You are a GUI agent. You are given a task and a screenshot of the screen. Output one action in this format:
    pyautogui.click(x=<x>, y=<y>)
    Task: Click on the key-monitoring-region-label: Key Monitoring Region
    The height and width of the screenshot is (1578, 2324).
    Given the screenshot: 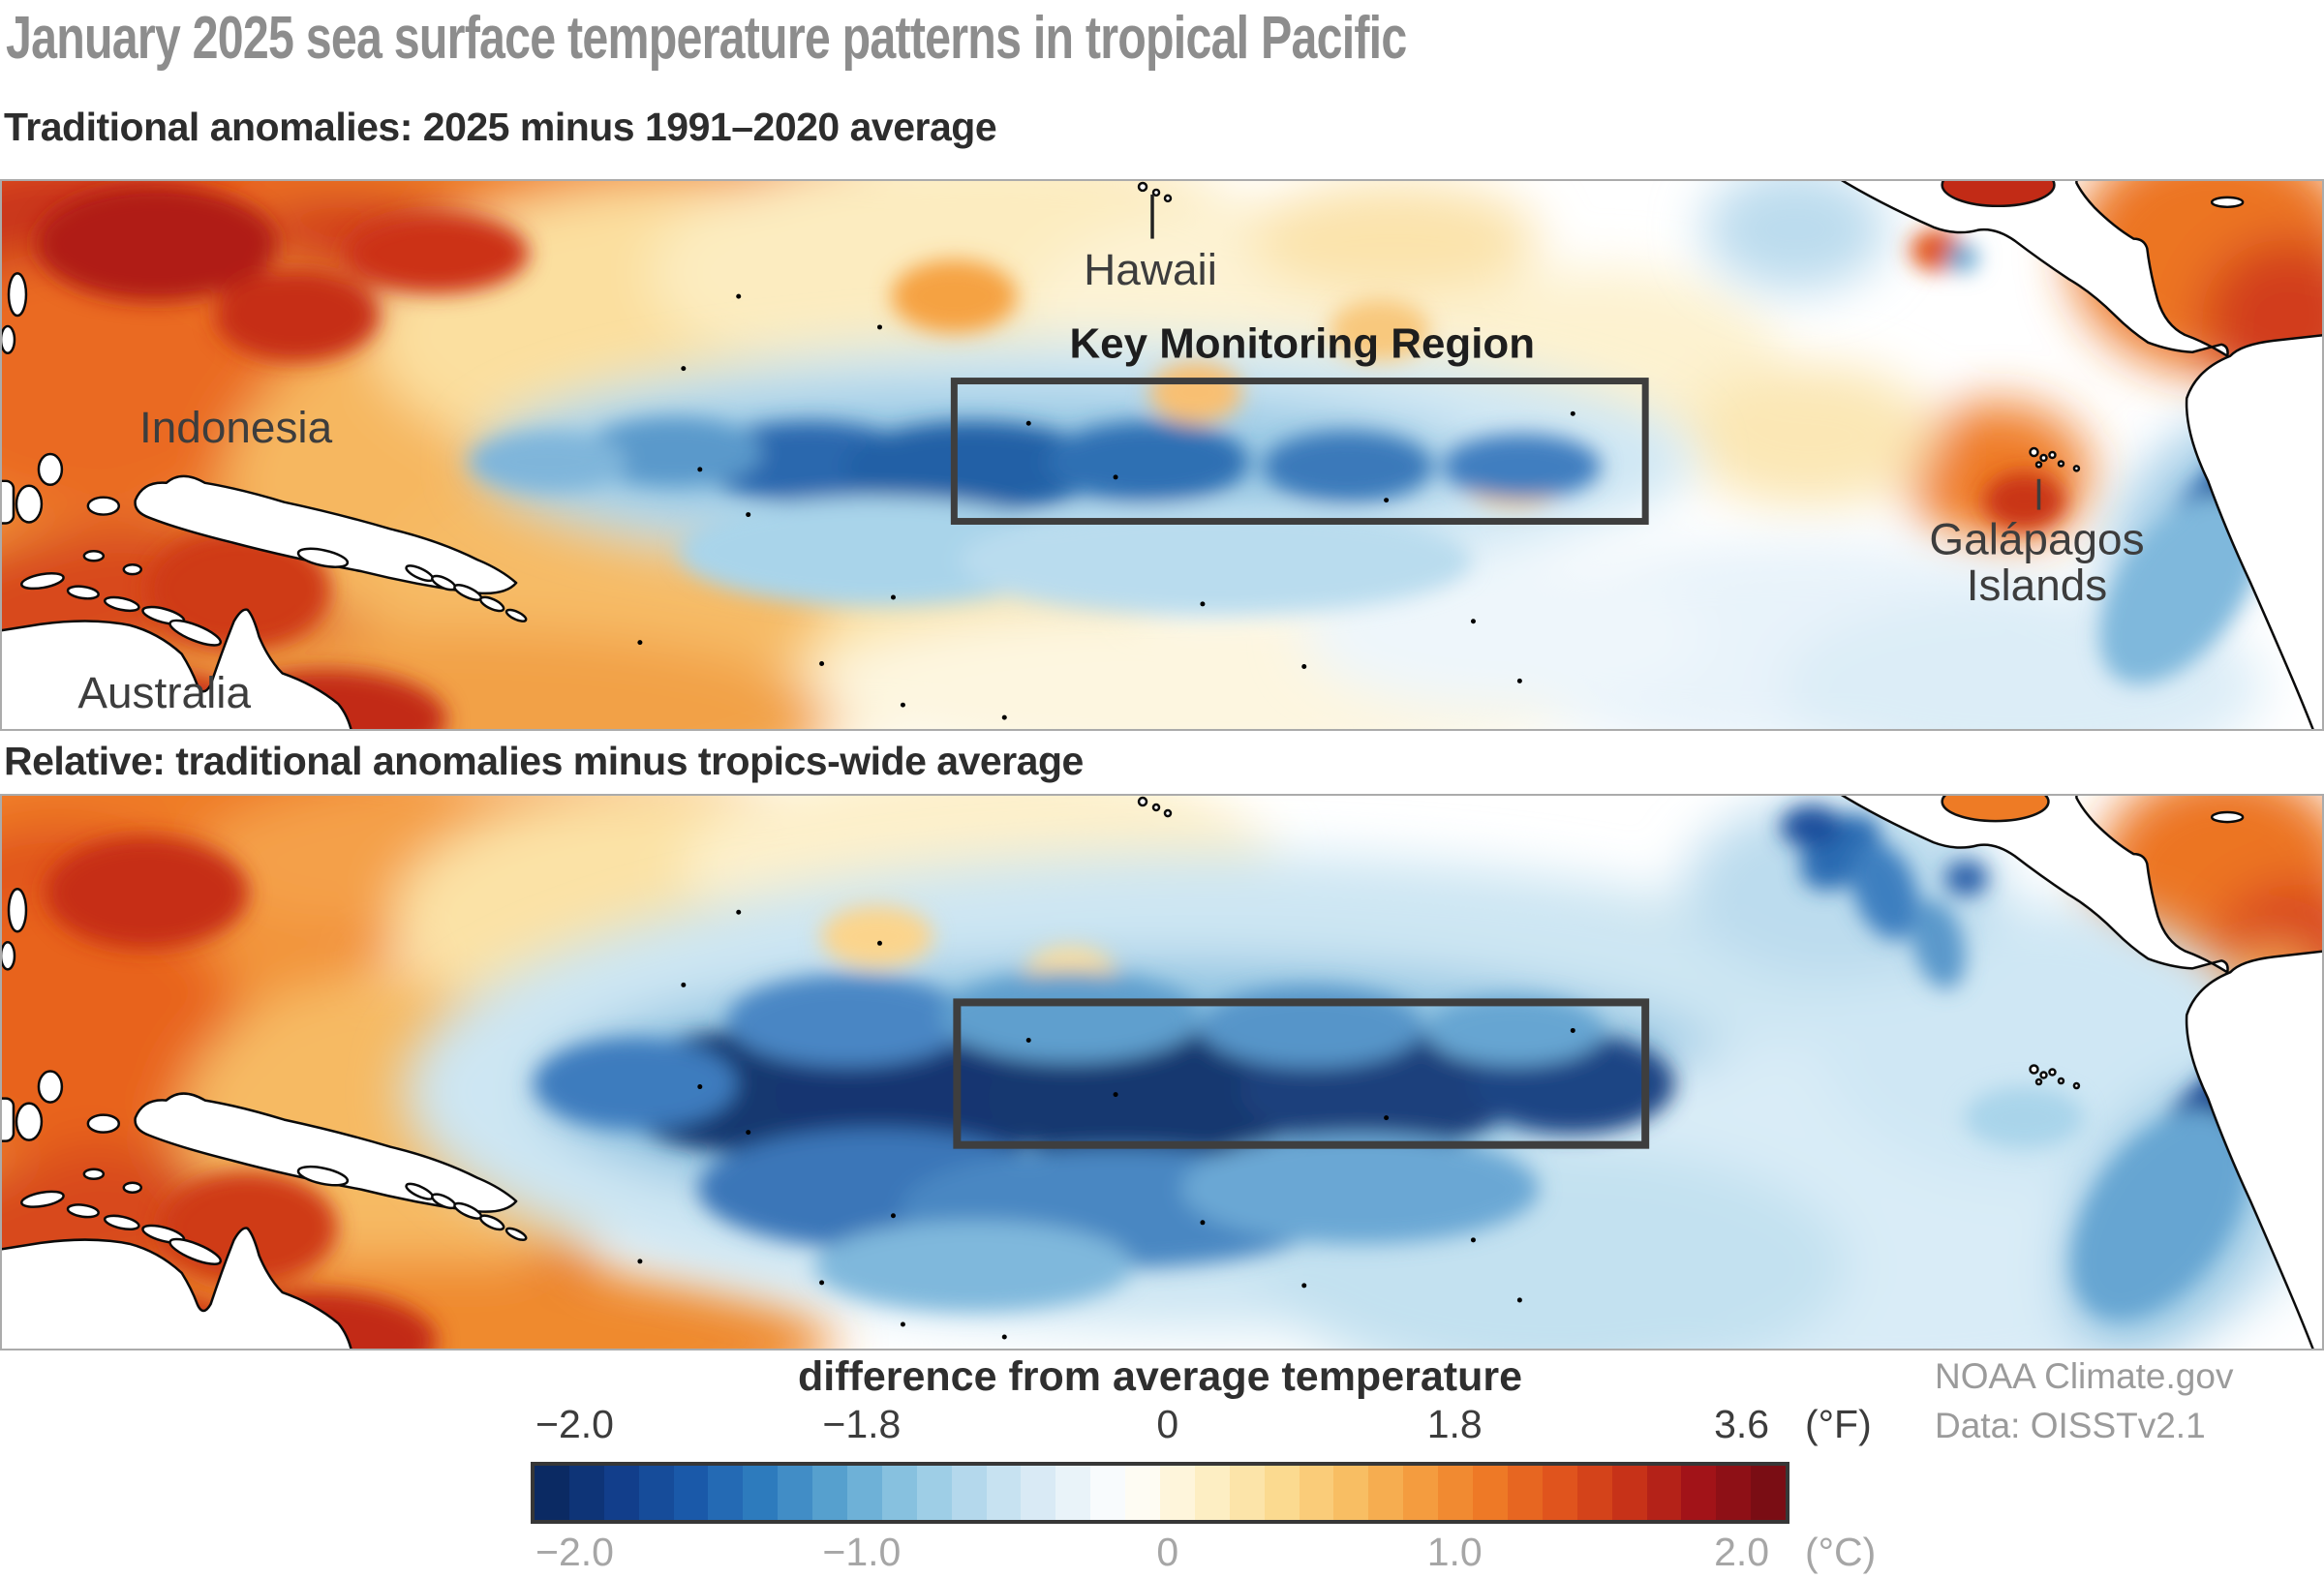 What is the action you would take?
    pyautogui.click(x=1302, y=344)
    